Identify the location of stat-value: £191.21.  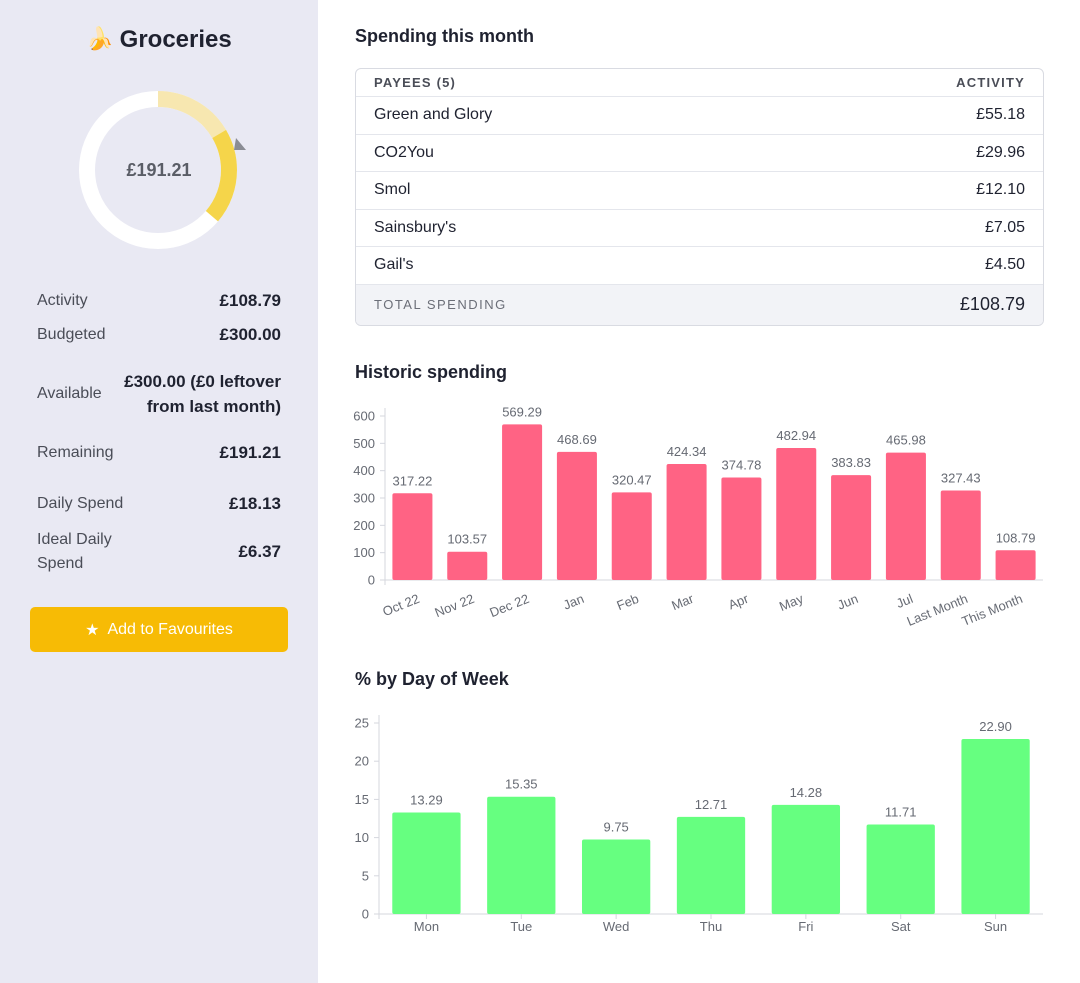
(250, 452).